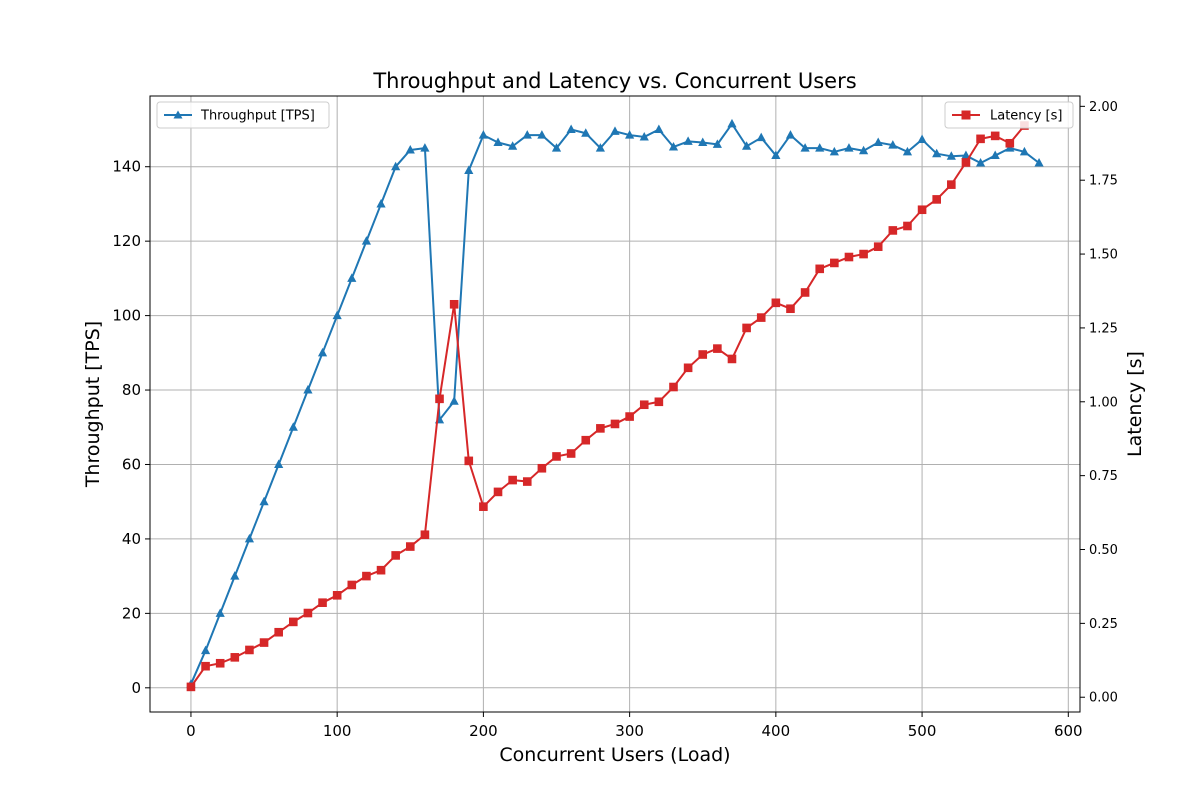  What do you see at coordinates (1026, 116) in the screenshot?
I see `legend-latency-label: Latency [s]` at bounding box center [1026, 116].